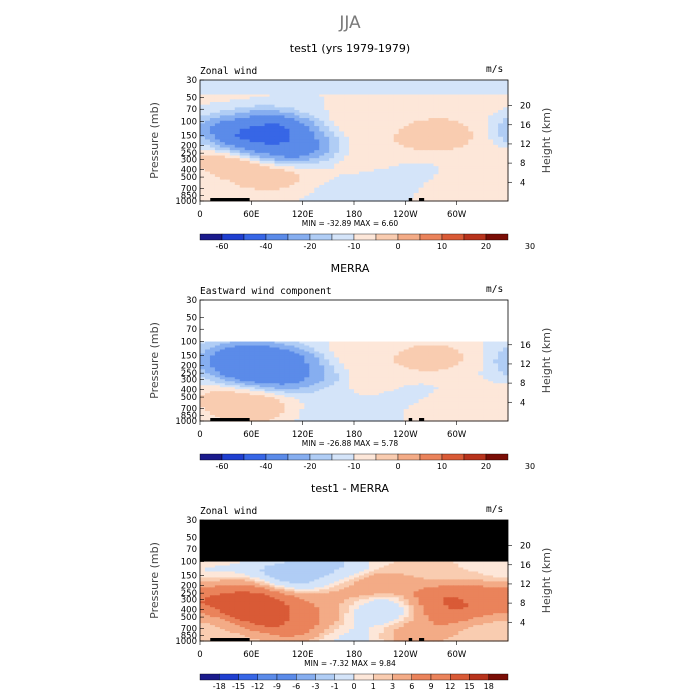 The height and width of the screenshot is (700, 700). I want to click on y-tick-label: 150, so click(189, 137).